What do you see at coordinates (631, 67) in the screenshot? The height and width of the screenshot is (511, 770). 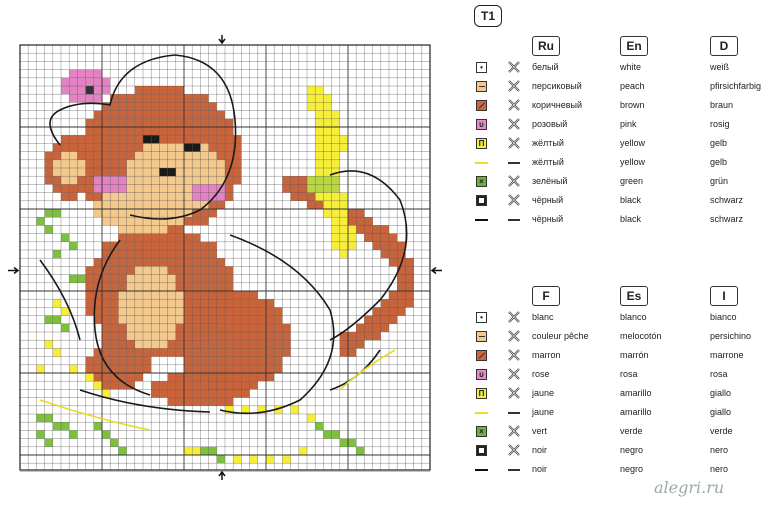 I see `legend-top-label-1: white` at bounding box center [631, 67].